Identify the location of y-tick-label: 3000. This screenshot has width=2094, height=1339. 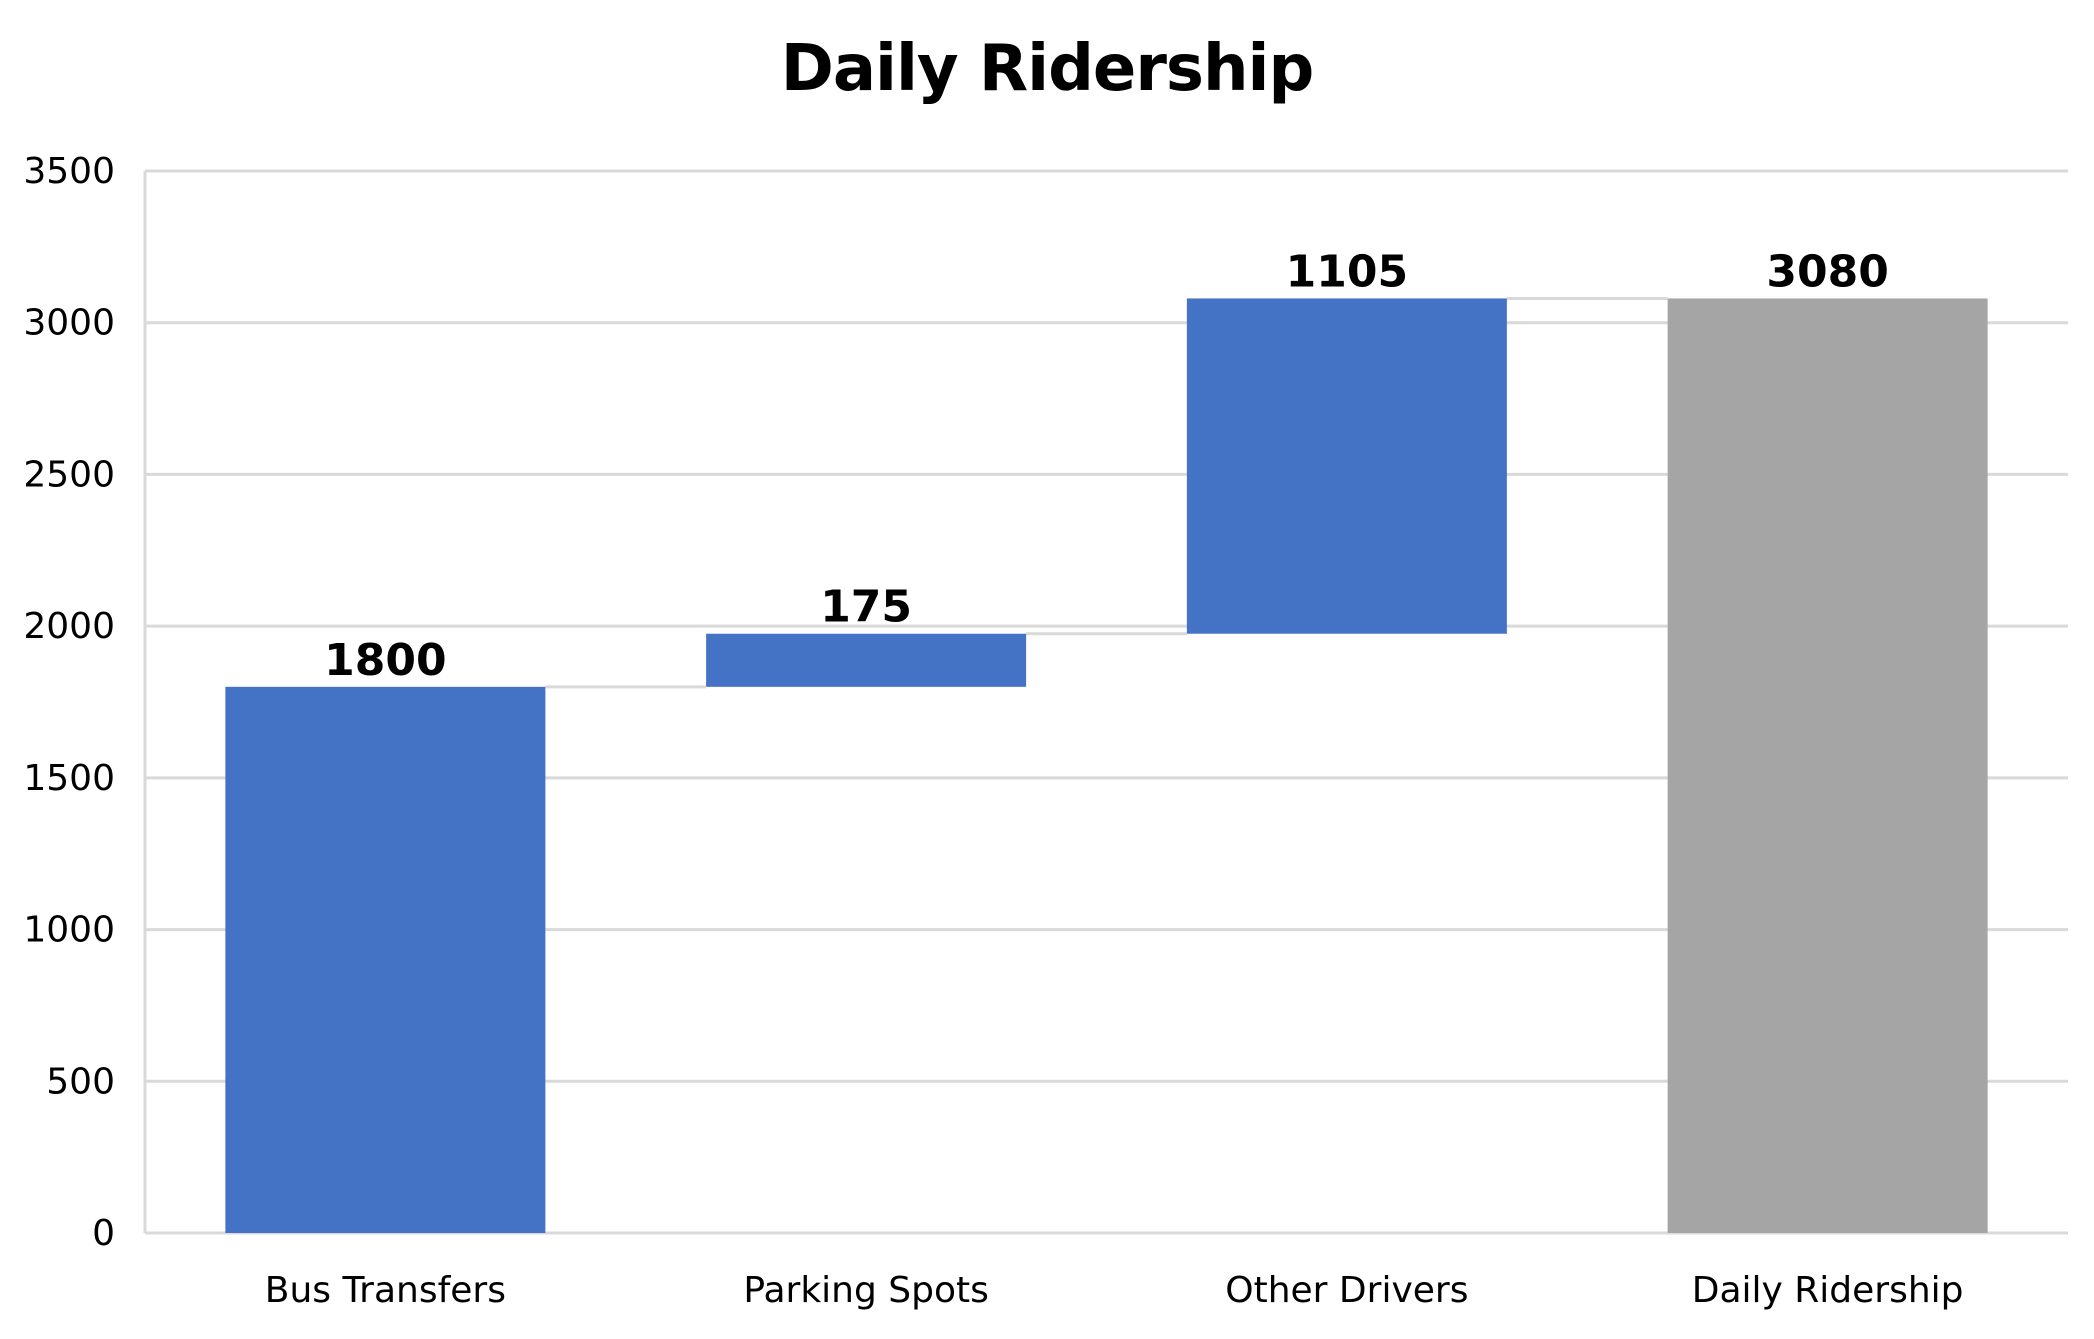
(69, 323).